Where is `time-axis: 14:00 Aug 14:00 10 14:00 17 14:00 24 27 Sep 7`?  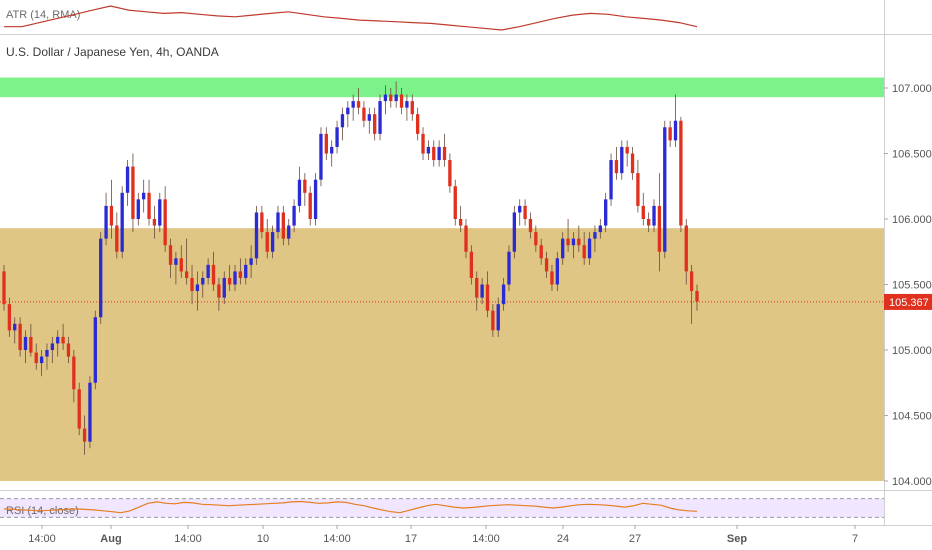
time-axis: 14:00 Aug 14:00 10 14:00 17 14:00 24 27 Sep 7 is located at coordinates (443, 535).